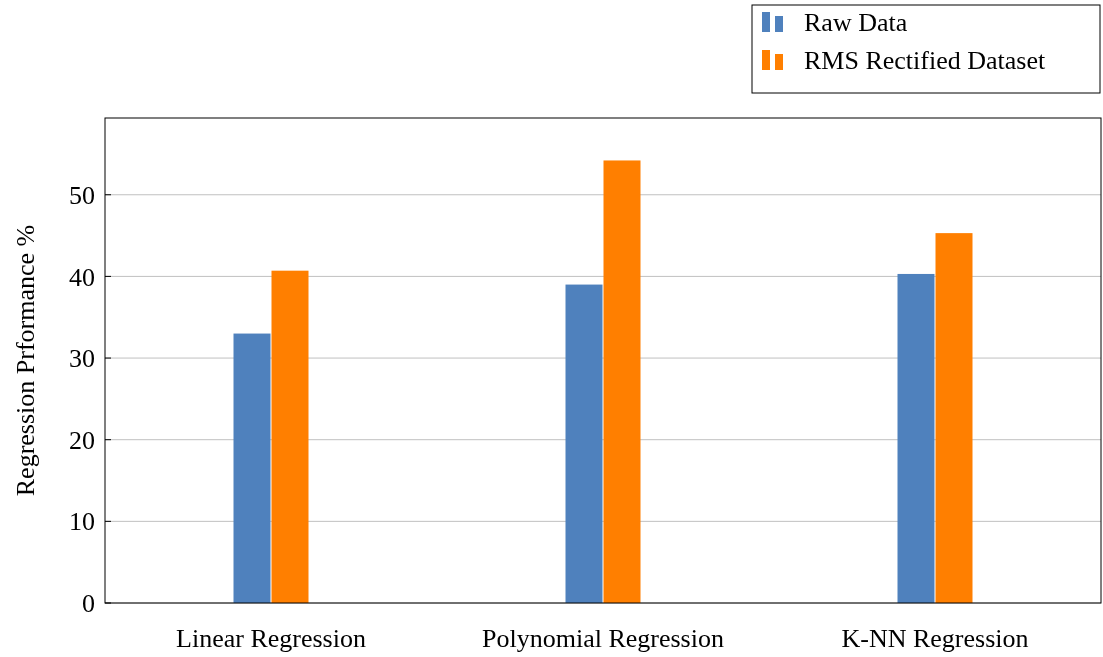  What do you see at coordinates (935, 638) in the screenshot?
I see `x-tick-label: K-NN Regression` at bounding box center [935, 638].